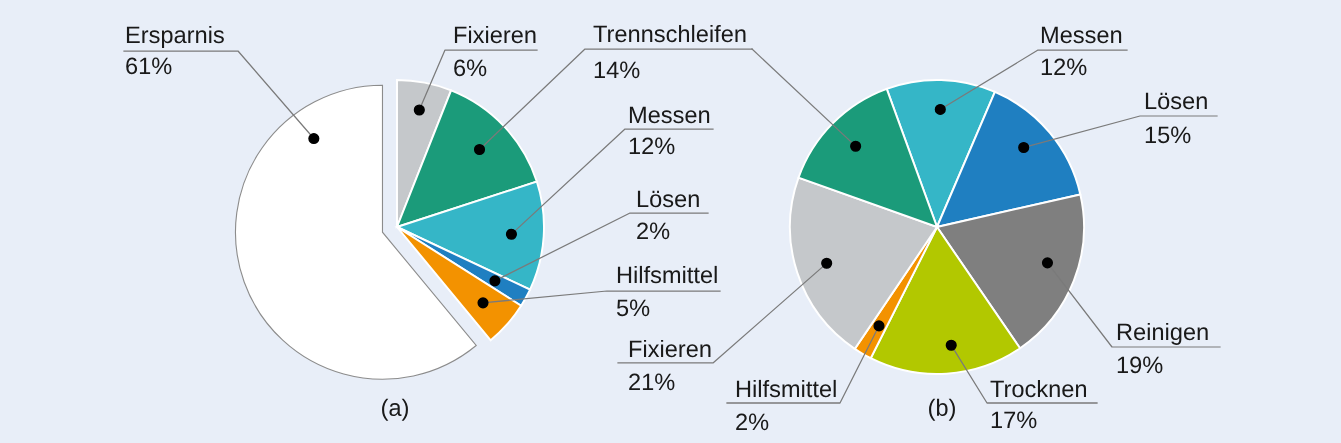 This screenshot has height=443, width=1341. Describe the element at coordinates (942, 409) in the screenshot. I see `text: (b)` at that location.